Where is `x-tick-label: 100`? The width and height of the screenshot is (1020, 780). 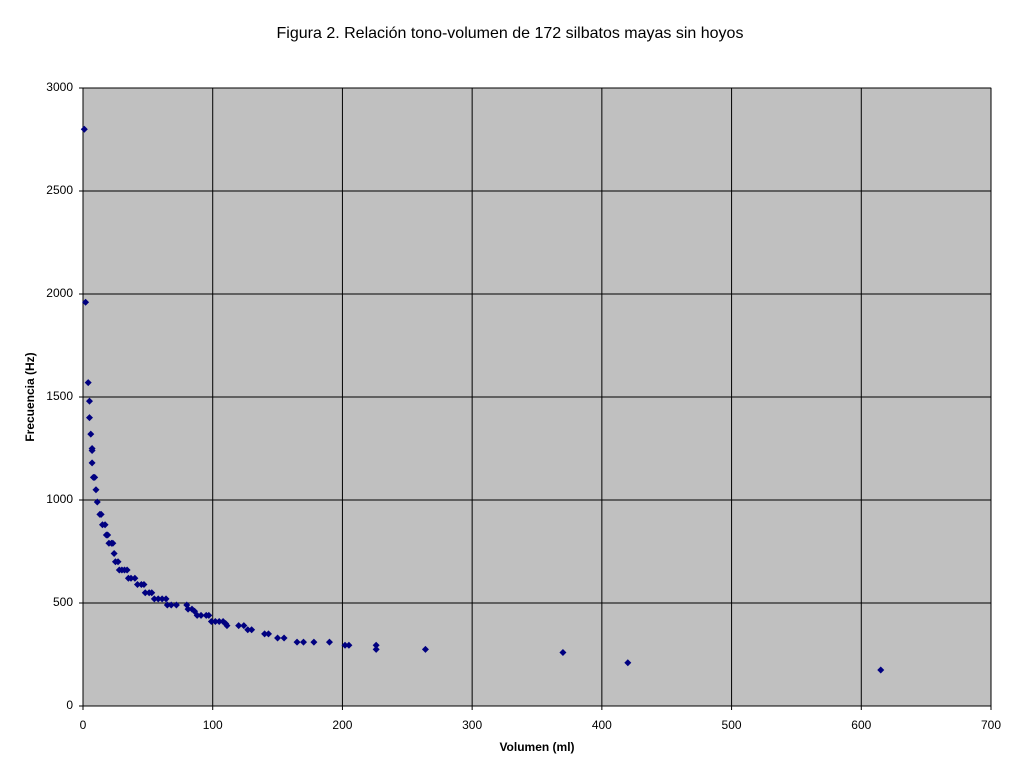
x-tick-label: 100 is located at coordinates (213, 725).